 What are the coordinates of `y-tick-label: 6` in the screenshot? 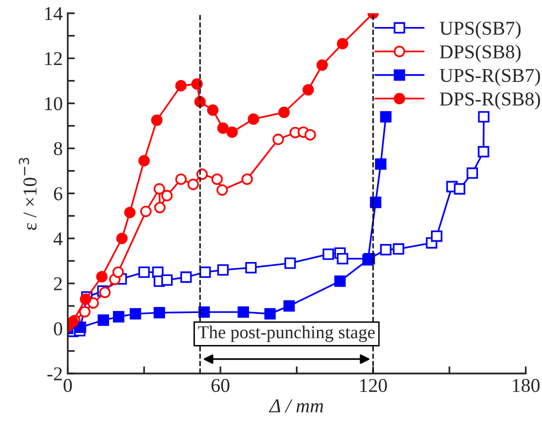 It's located at (58, 193).